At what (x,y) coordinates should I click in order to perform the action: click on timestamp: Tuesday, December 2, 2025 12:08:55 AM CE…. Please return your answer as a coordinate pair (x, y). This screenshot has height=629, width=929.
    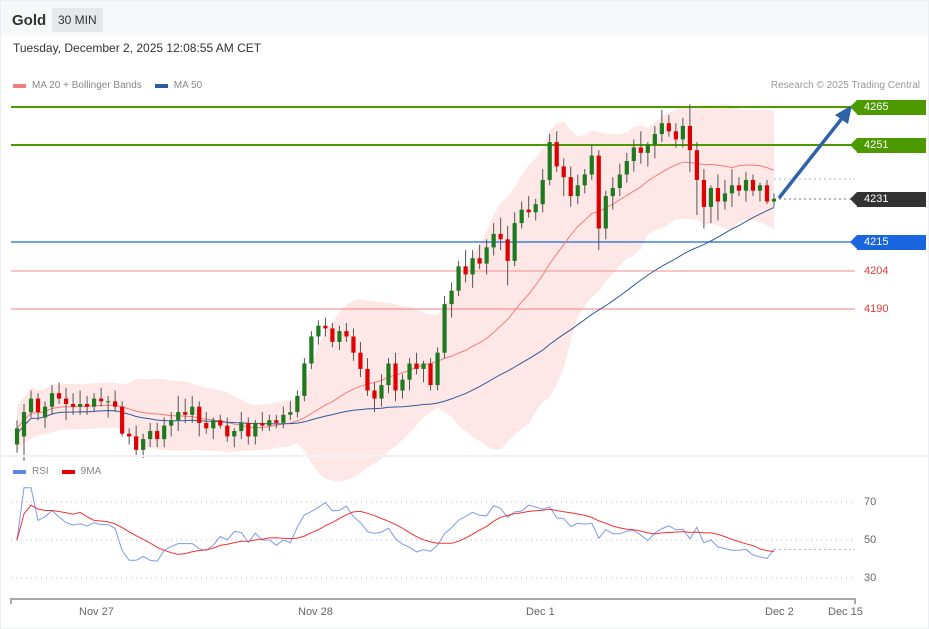
    Looking at the image, I should click on (137, 48).